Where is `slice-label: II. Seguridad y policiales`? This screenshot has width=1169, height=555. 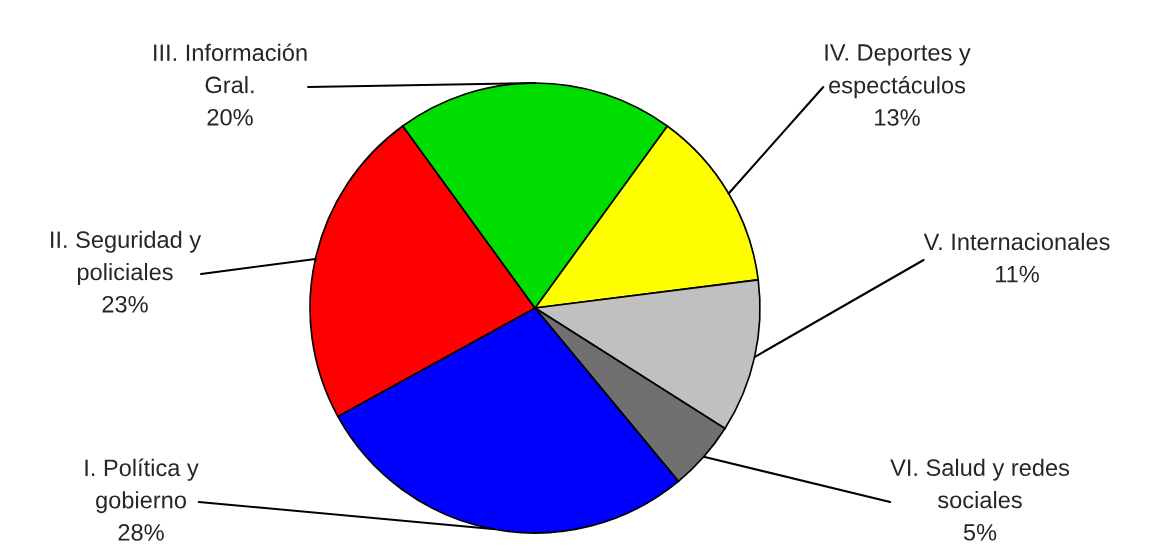
slice-label: II. Seguridad y policiales is located at coordinates (126, 257).